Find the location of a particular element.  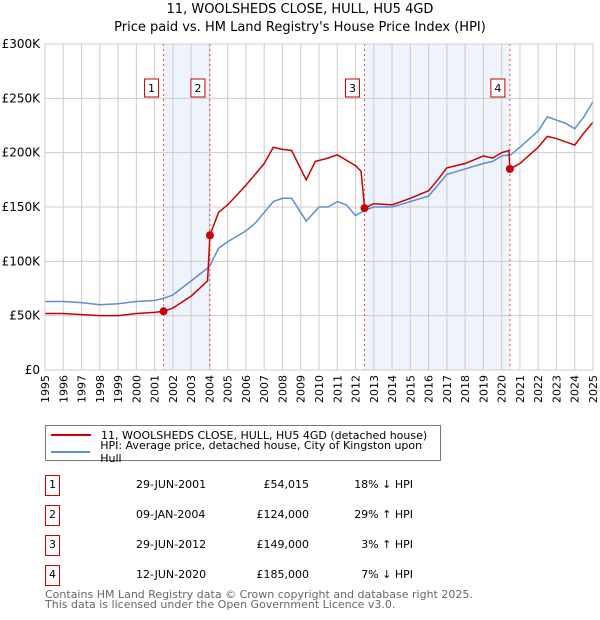

sale-label: 3 is located at coordinates (352, 88).